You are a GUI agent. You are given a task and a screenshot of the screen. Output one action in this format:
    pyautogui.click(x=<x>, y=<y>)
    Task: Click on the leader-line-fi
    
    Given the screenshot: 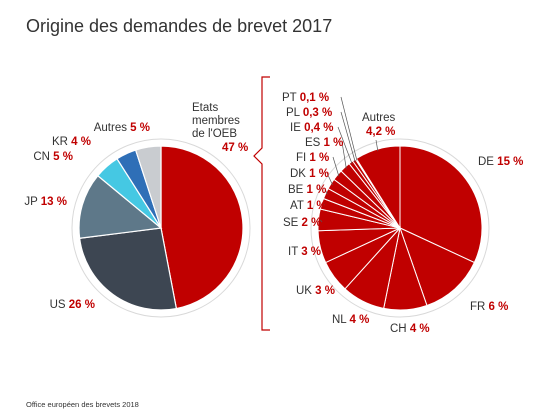 What is the action you would take?
    pyautogui.click(x=336, y=166)
    